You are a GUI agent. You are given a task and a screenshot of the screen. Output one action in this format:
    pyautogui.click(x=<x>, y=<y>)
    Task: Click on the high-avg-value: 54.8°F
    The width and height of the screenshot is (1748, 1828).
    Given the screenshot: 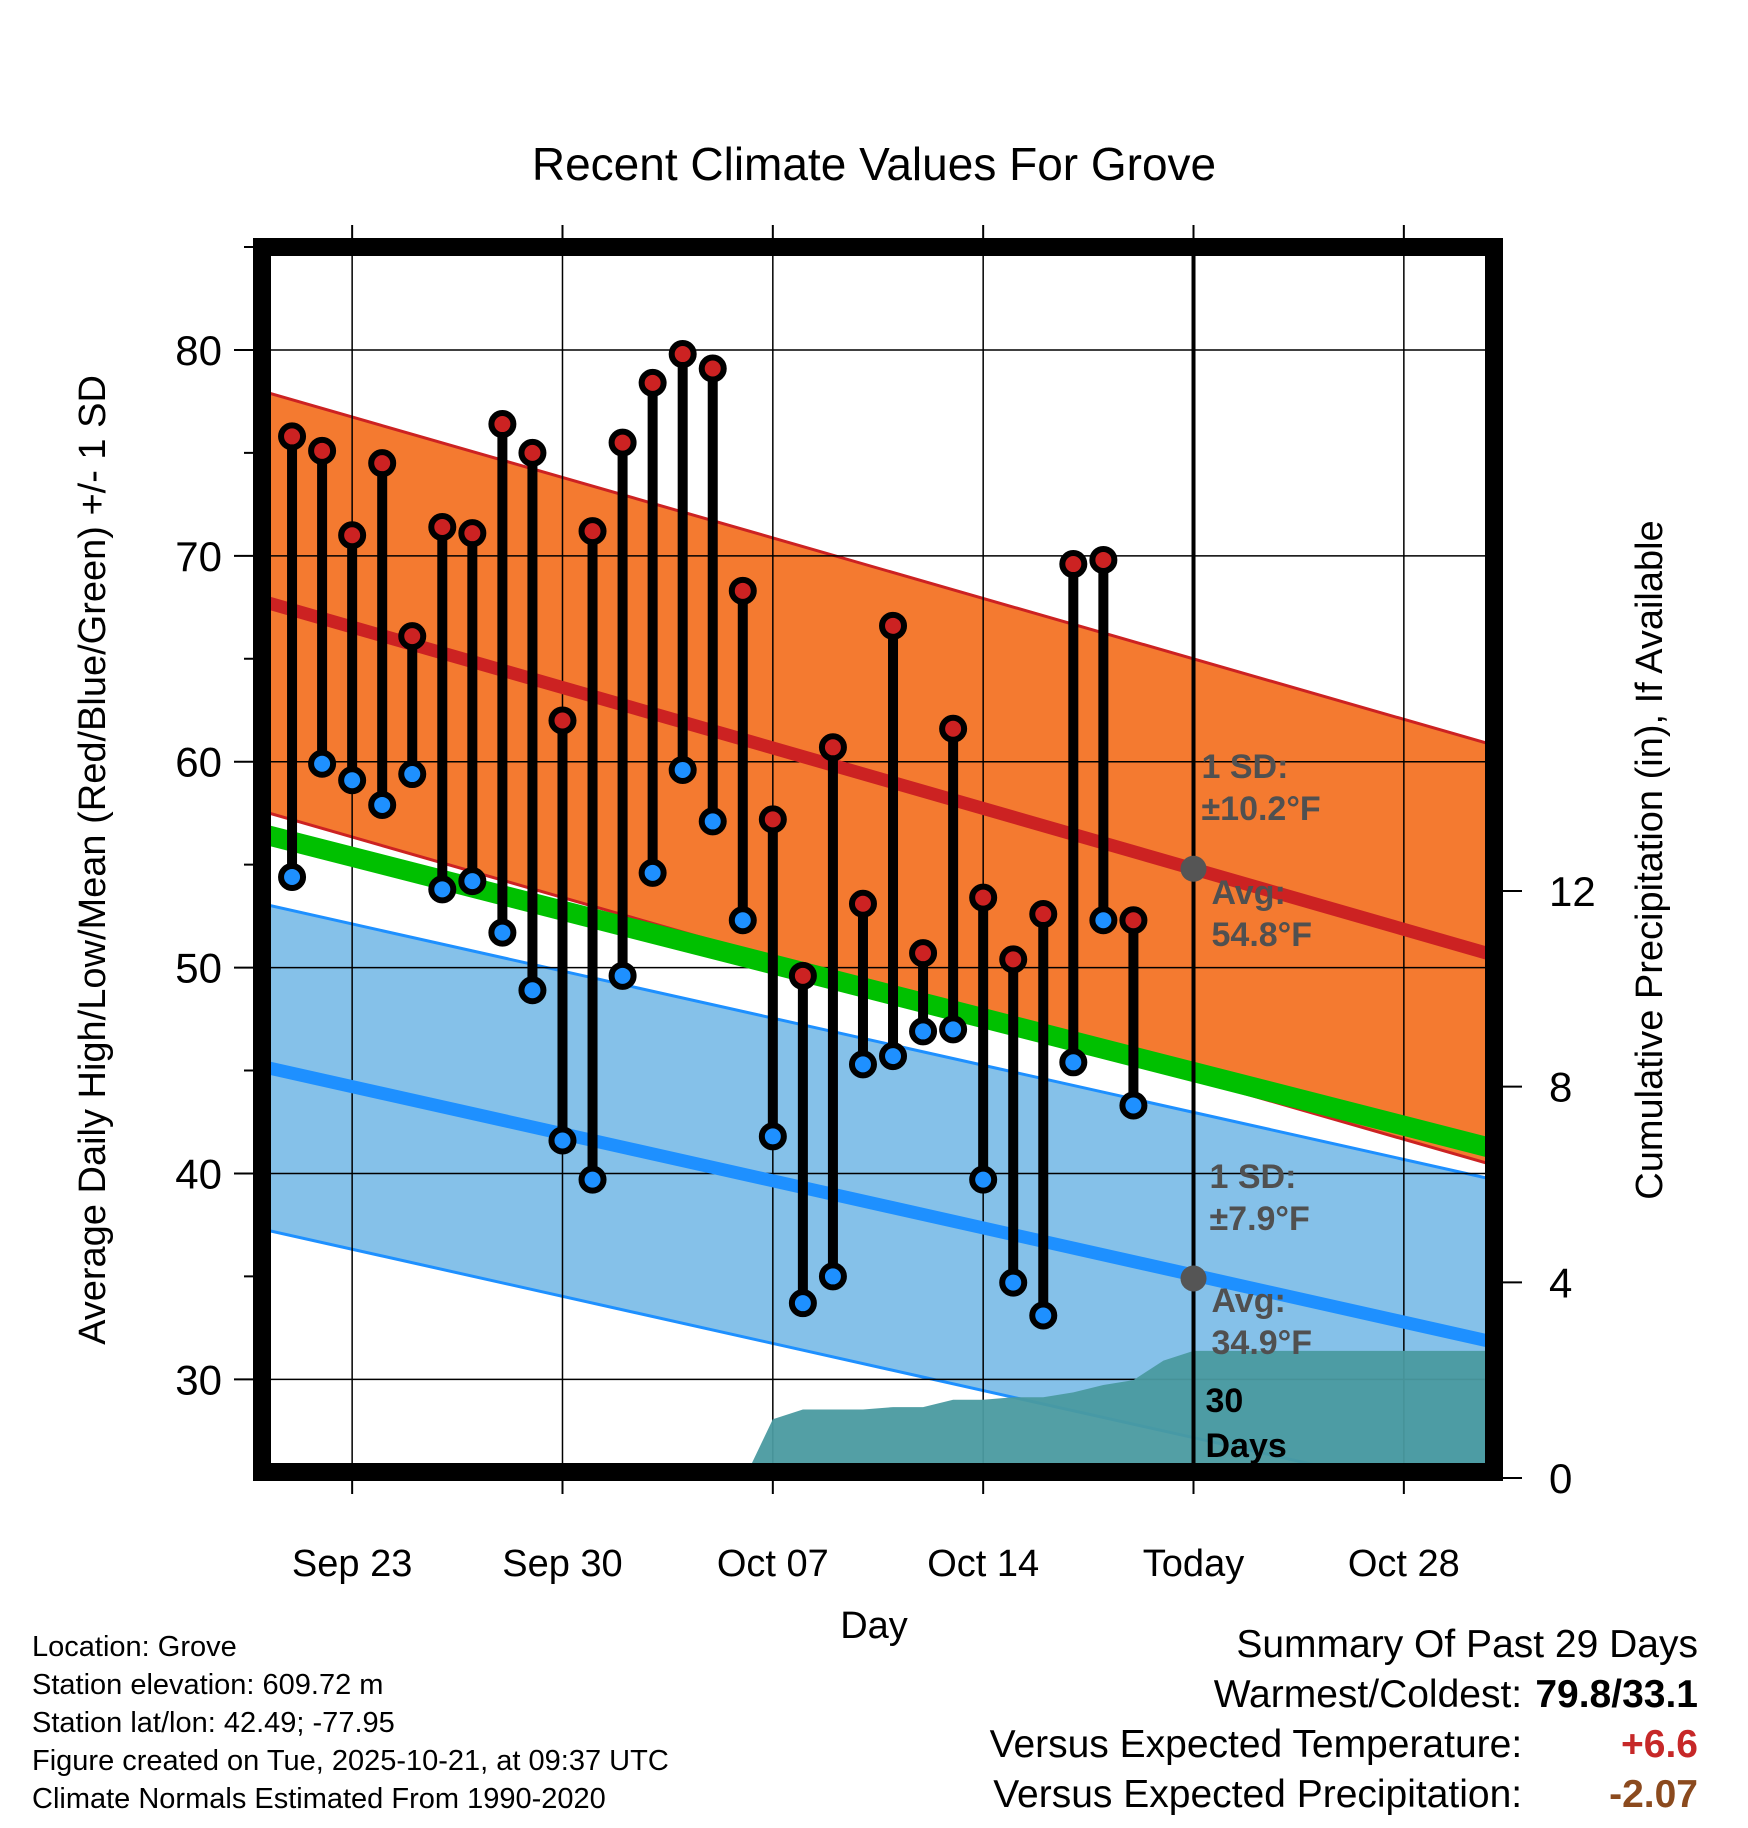 What is the action you would take?
    pyautogui.click(x=1262, y=935)
    